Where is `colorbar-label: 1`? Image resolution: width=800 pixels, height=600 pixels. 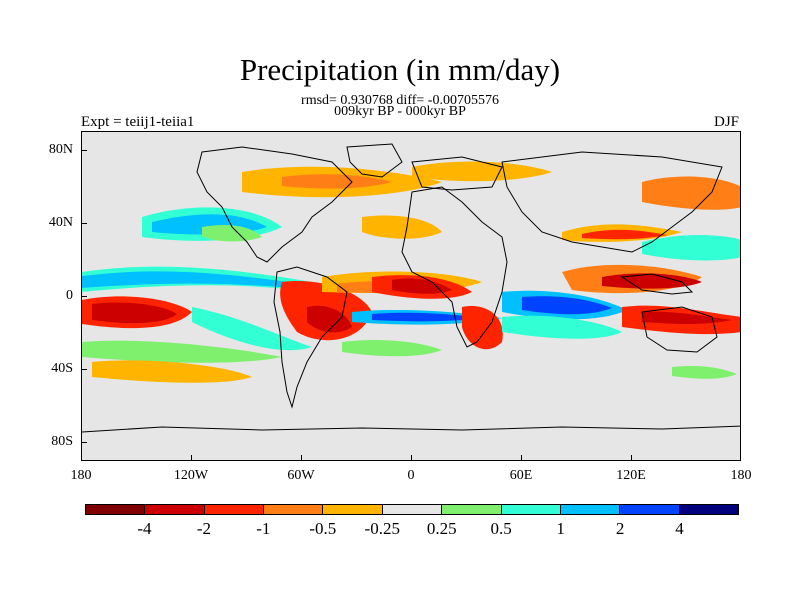 colorbar-label: 1 is located at coordinates (560, 528).